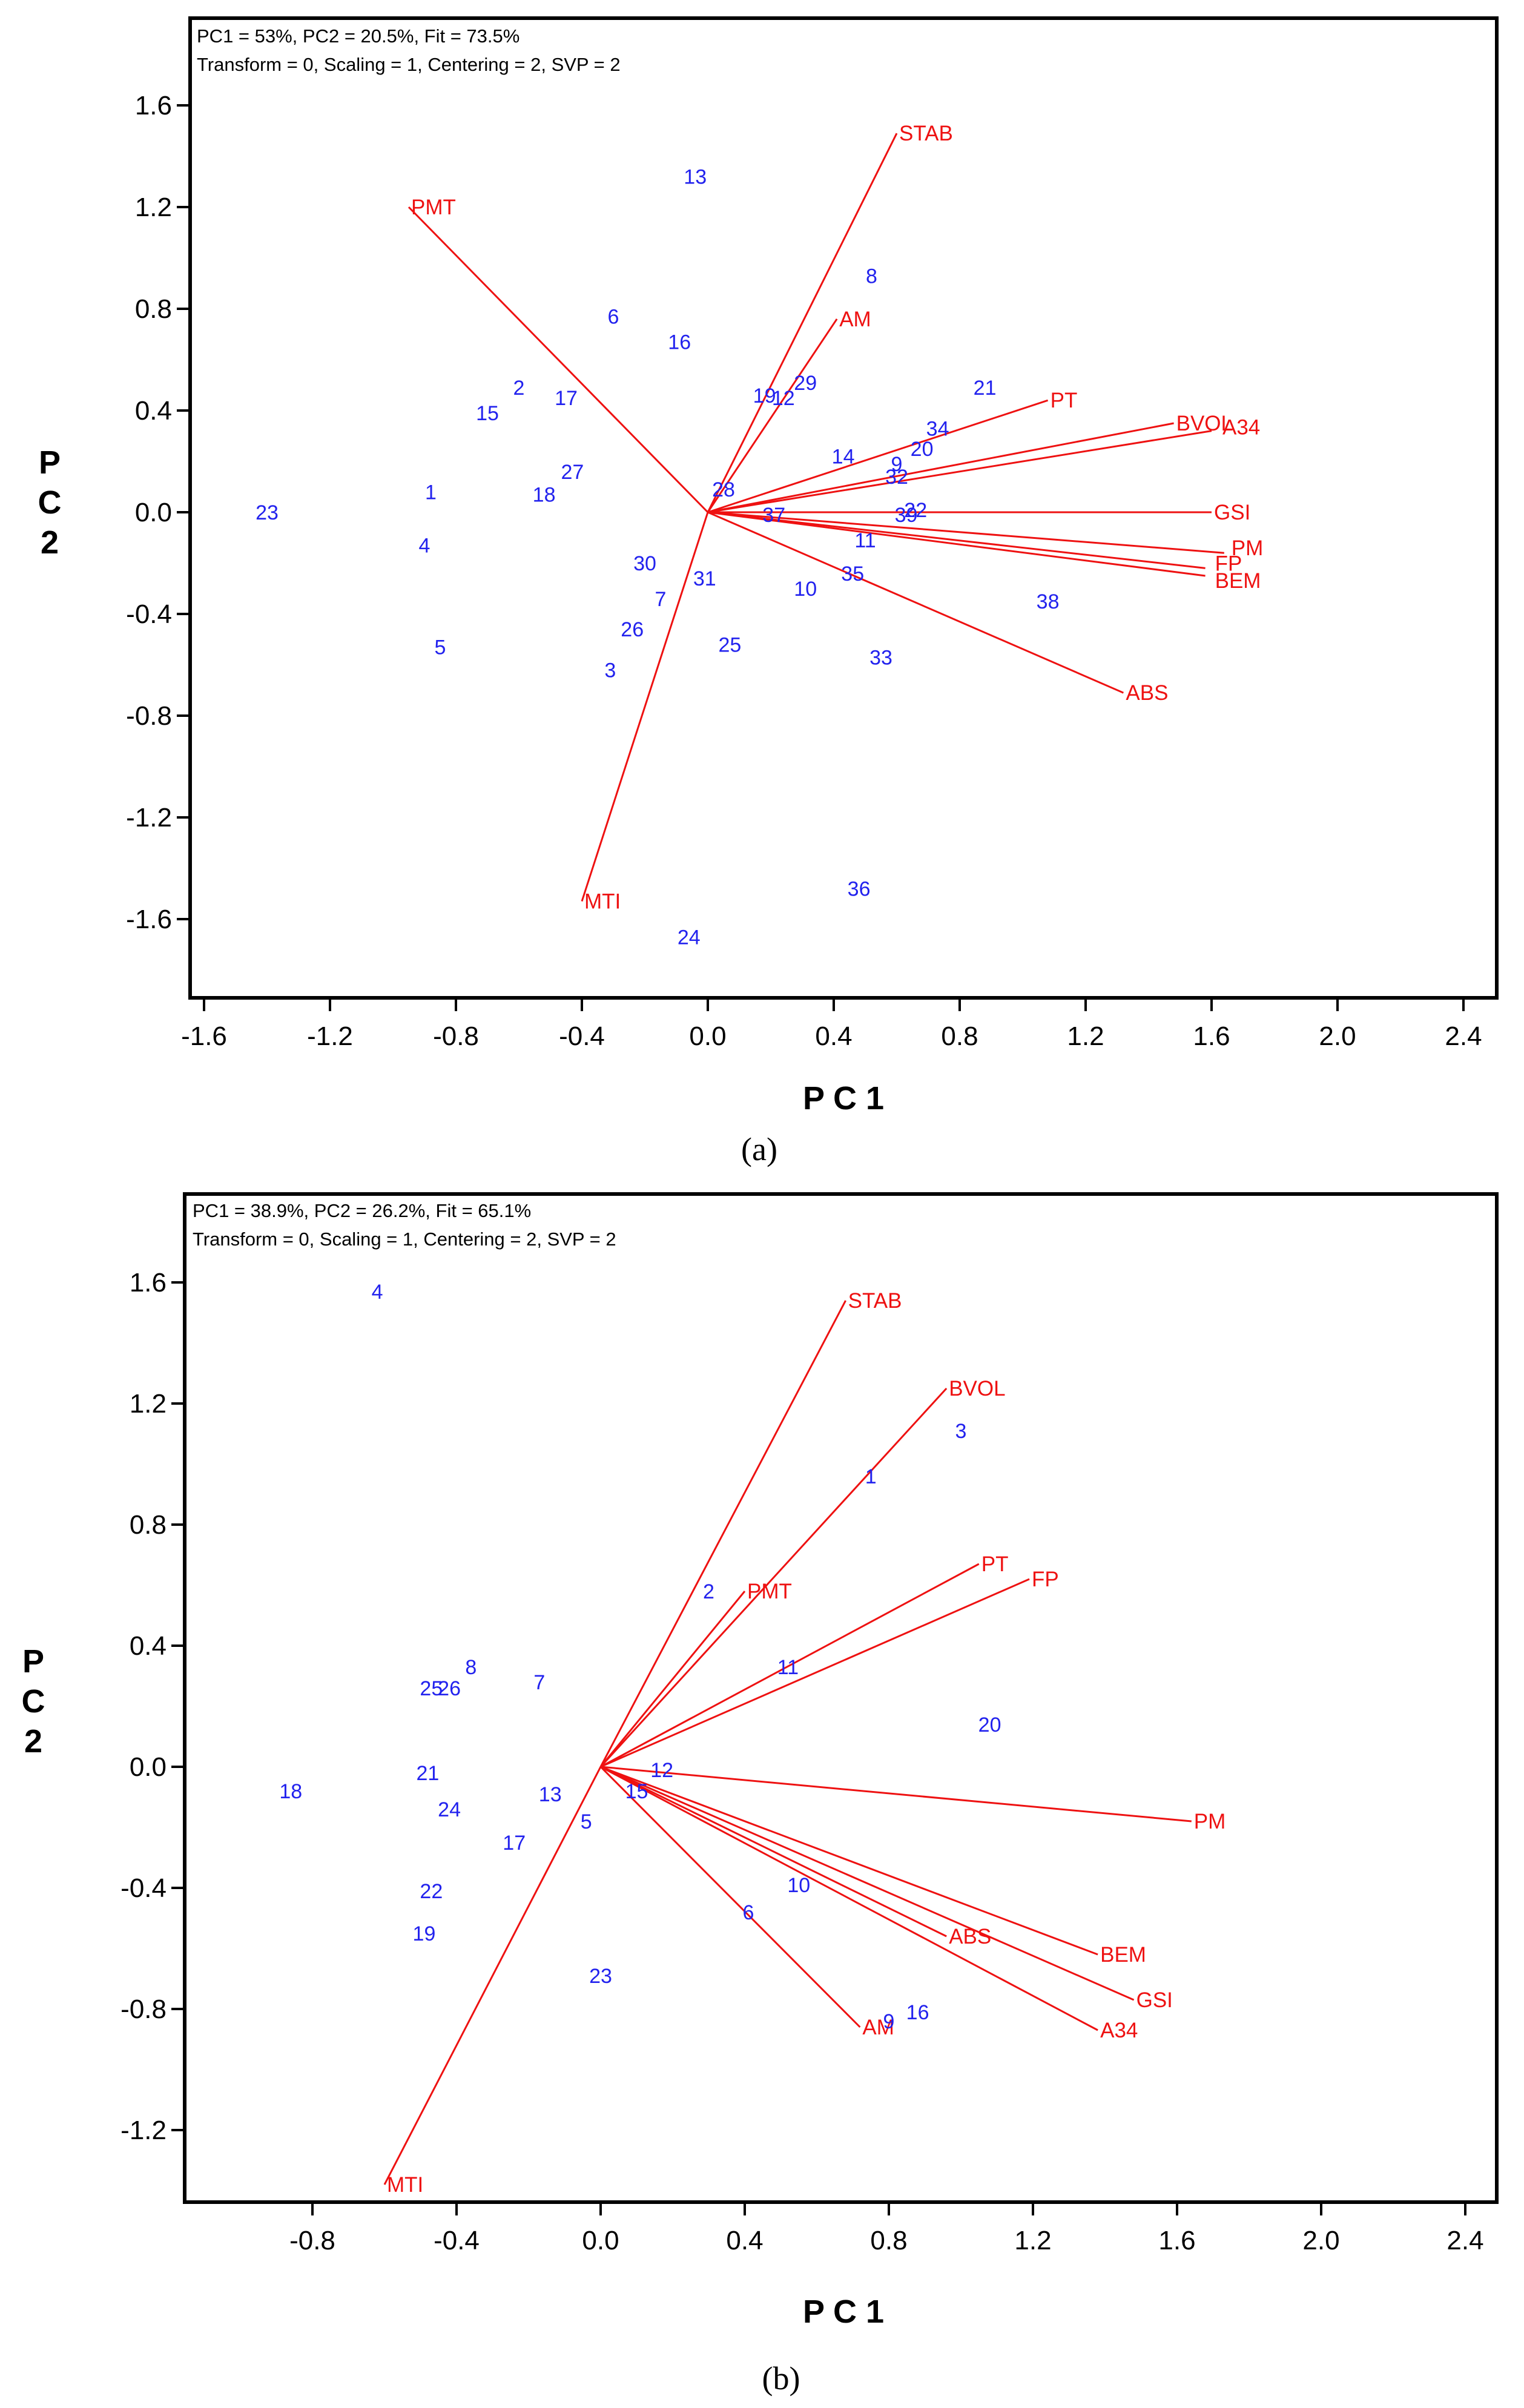 The image size is (1524, 2408). Describe the element at coordinates (50, 462) in the screenshot. I see `y-axis-label-a-p: P` at that location.